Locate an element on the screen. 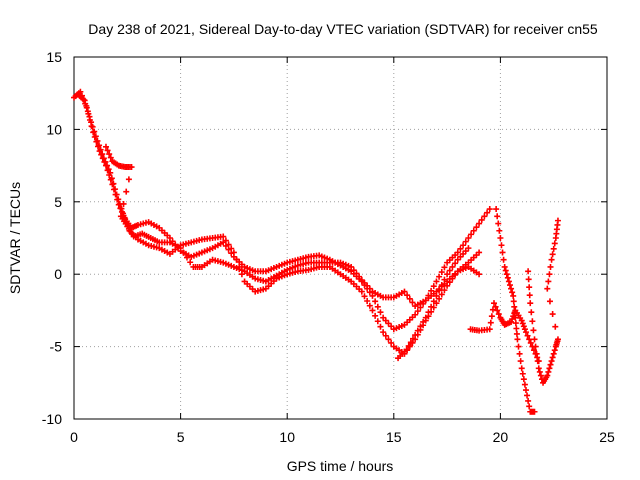 Image resolution: width=640 pixels, height=480 pixels. y-axis-label: SDTVAR / TECUs is located at coordinates (15, 238).